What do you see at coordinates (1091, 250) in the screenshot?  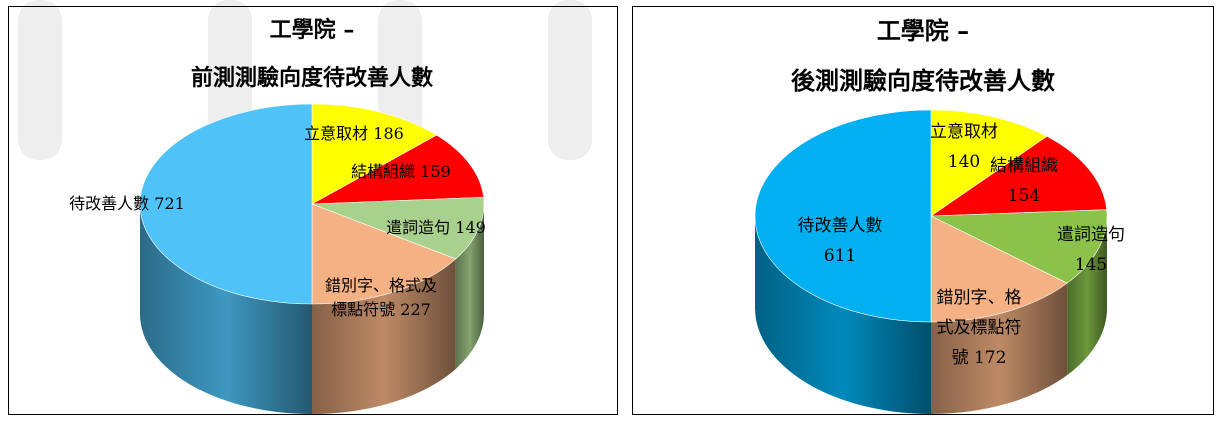 I see `data-label-2: 遣詞造句 145` at bounding box center [1091, 250].